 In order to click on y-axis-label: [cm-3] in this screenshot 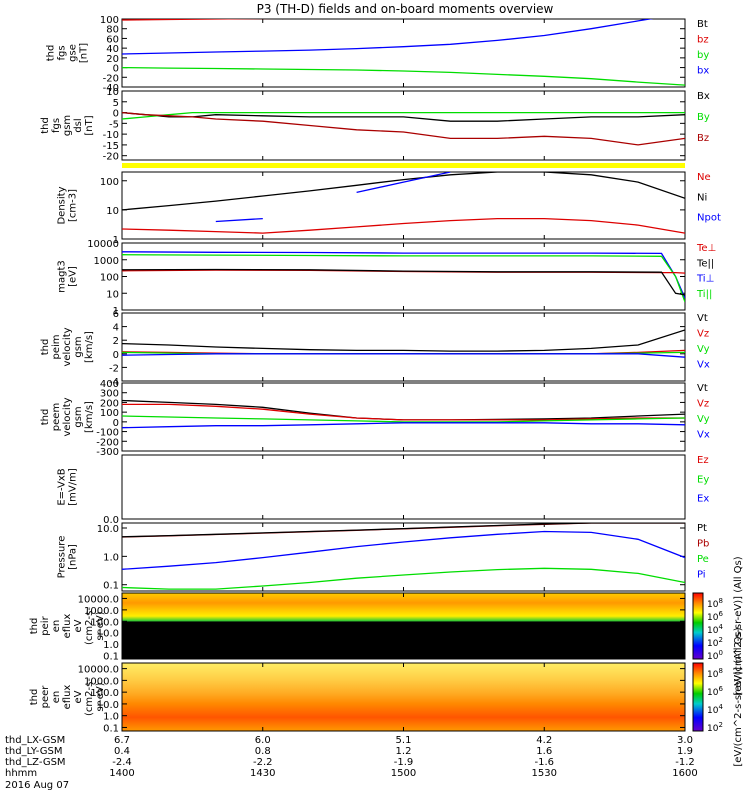, I will do `click(73, 205)`.